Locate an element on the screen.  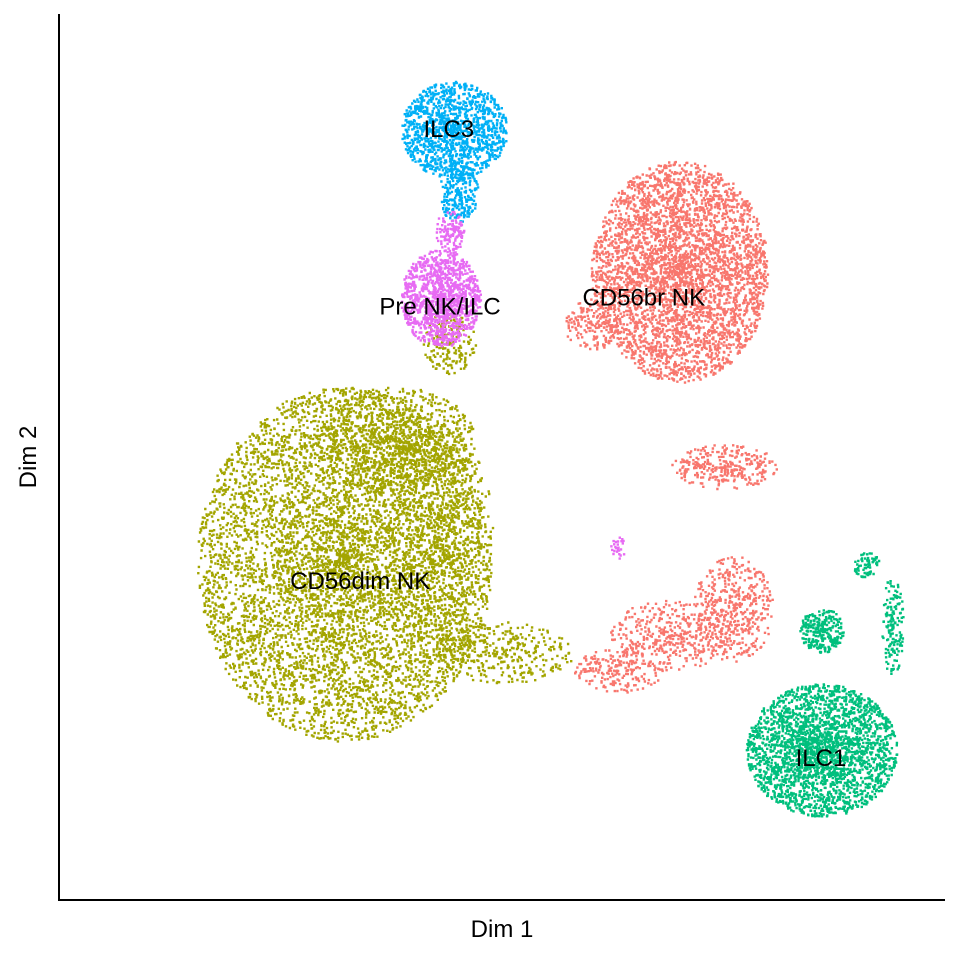
series-pre-nk-ilc is located at coordinates (513, 385).